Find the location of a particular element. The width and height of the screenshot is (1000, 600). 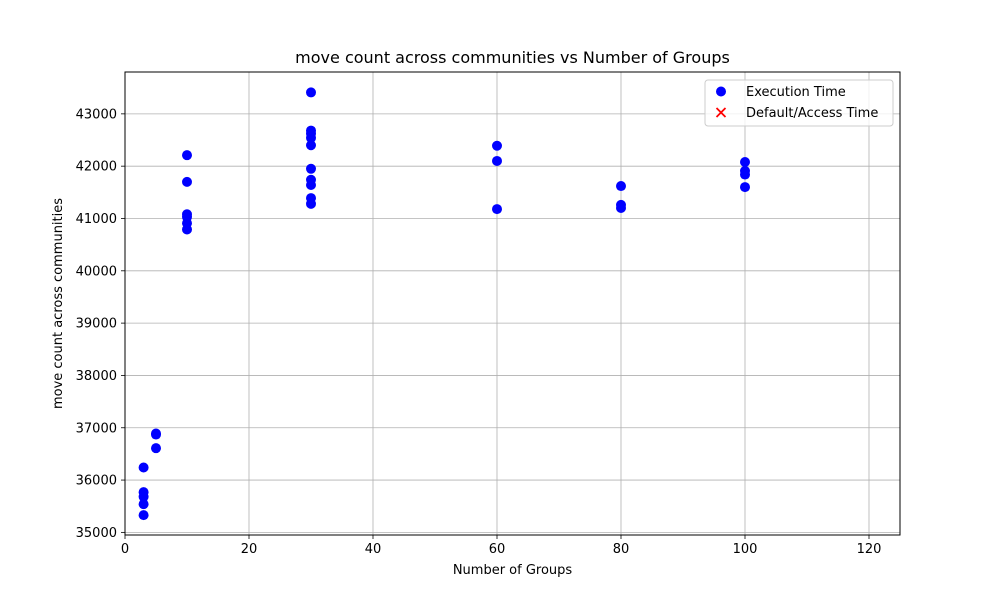

x-tick-label: 60 is located at coordinates (497, 549).